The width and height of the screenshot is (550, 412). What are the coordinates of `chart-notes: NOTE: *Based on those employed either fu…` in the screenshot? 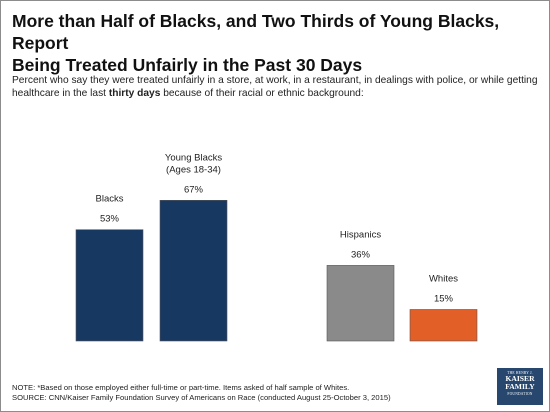 It's located at (247, 393).